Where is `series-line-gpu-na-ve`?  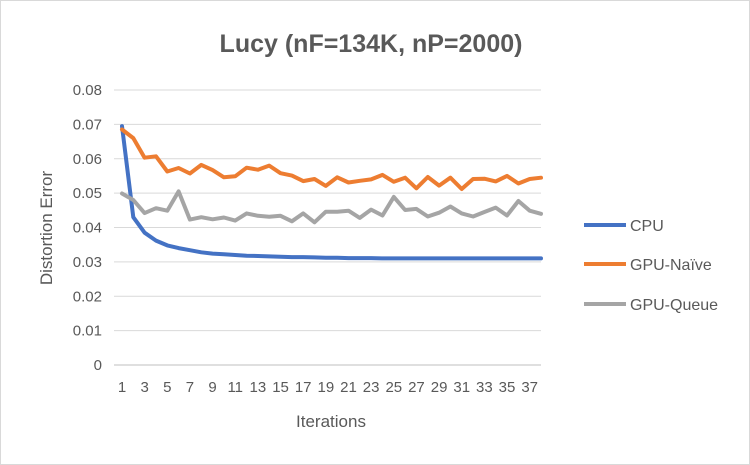 series-line-gpu-na-ve is located at coordinates (331, 159).